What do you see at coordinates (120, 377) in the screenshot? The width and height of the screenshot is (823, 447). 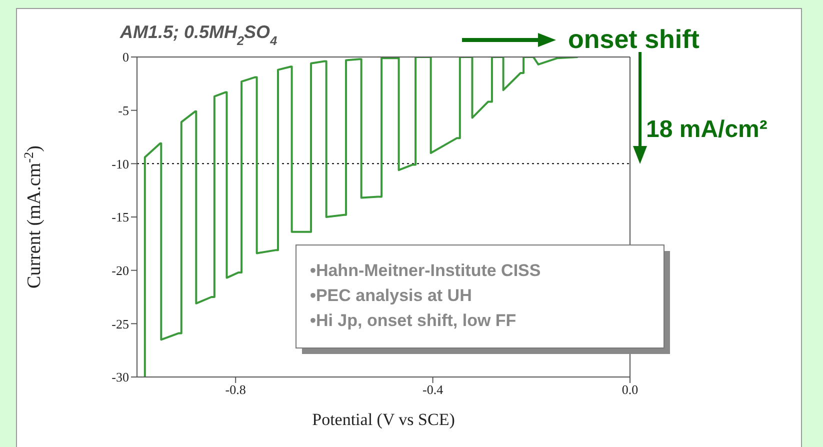 I see `y-tick-label: -30` at bounding box center [120, 377].